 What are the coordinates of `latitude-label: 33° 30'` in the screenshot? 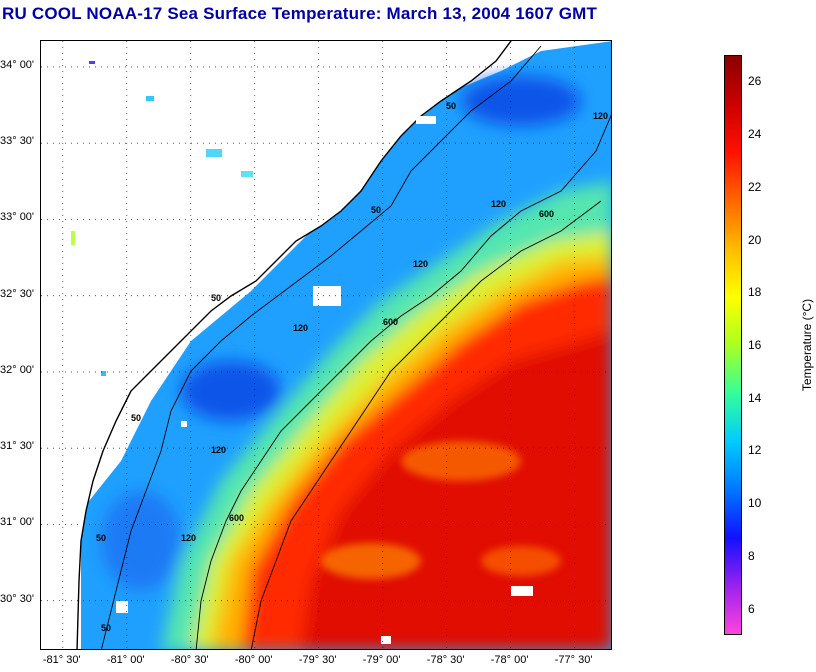 It's located at (17, 141).